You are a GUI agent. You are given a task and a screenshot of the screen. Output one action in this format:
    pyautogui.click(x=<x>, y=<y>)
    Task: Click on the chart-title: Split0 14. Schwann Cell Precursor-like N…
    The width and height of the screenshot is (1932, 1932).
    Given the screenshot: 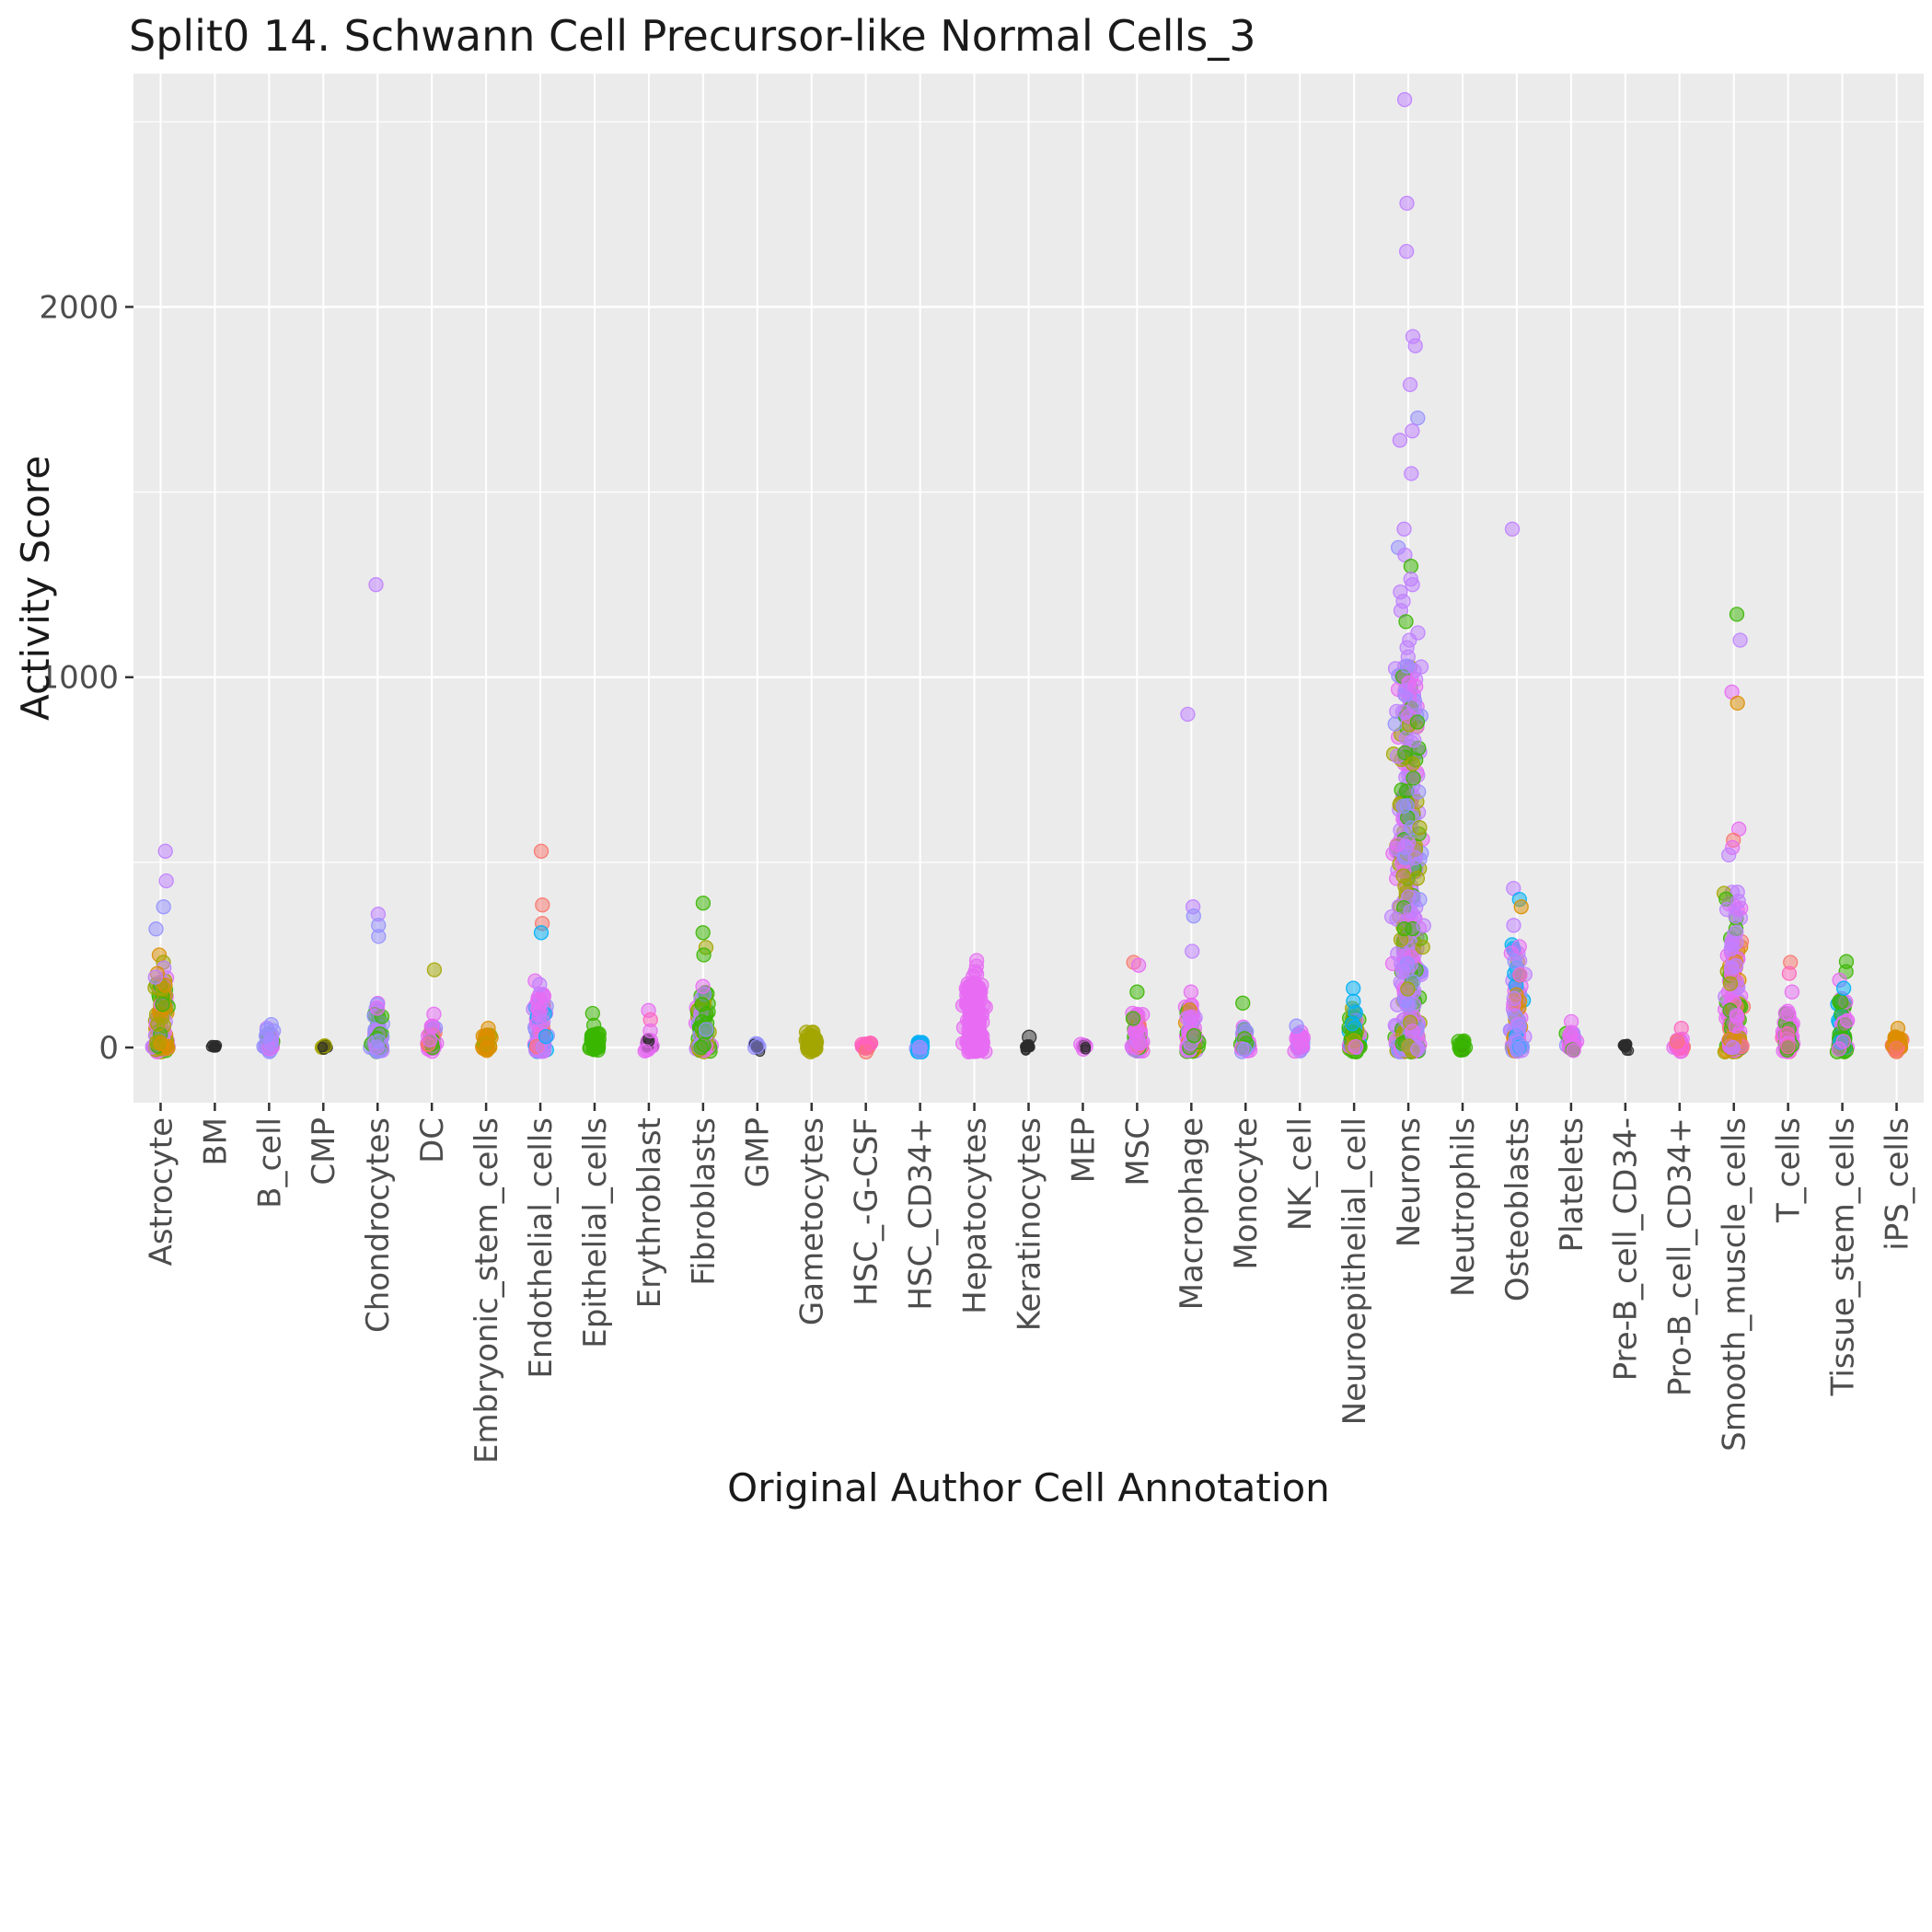 What is the action you would take?
    pyautogui.click(x=693, y=36)
    